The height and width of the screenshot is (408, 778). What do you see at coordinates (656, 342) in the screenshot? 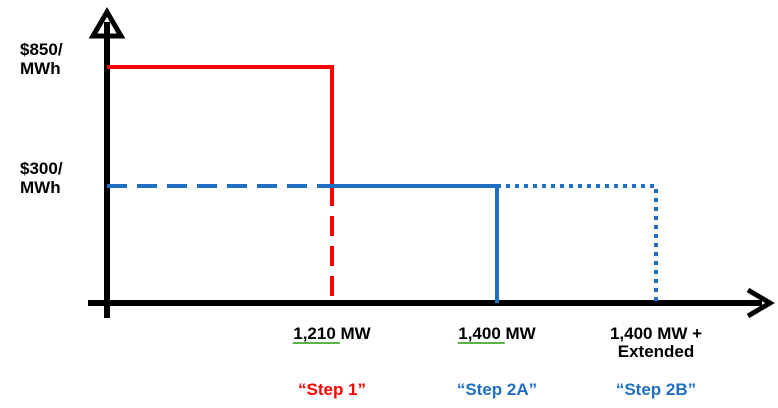
I see `x-tick-label-3: 1,400 MW + Extended` at bounding box center [656, 342].